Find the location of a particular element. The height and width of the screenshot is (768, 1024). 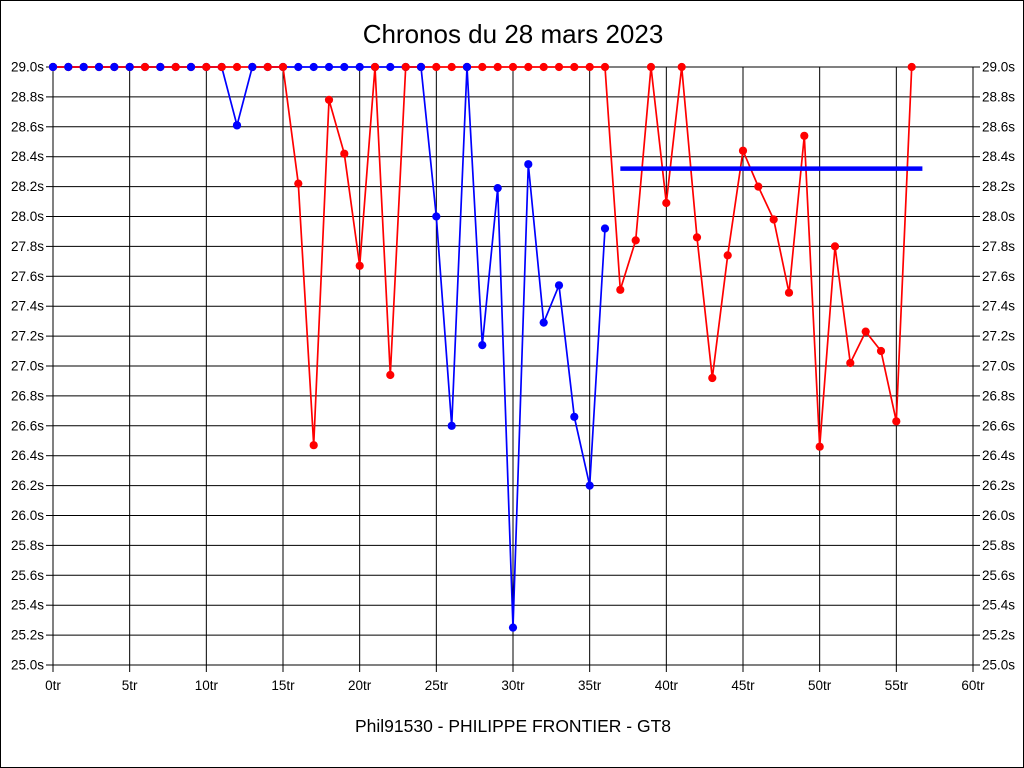

chart-footer: Phil91530 - PHILIPPE FRONTIER - GT8 is located at coordinates (513, 726).